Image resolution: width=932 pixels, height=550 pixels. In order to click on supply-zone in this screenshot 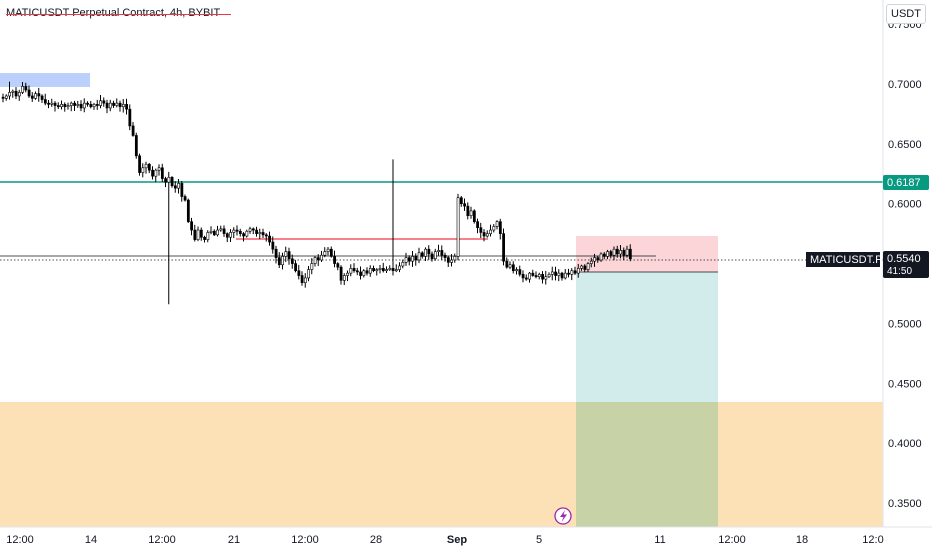, I will do `click(45, 80)`.